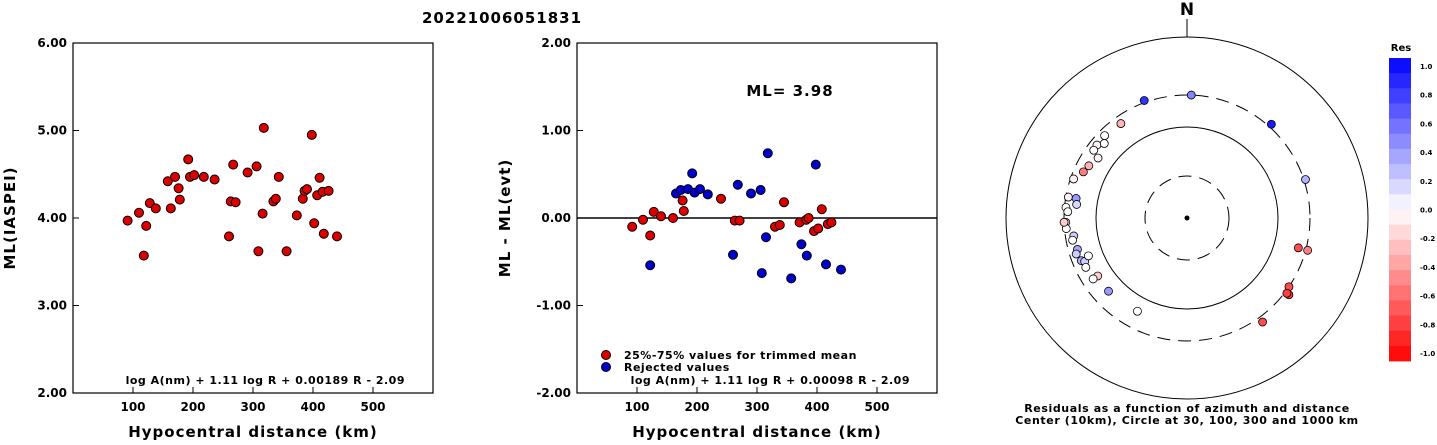 This screenshot has width=1437, height=445. I want to click on x-tick-label: 300, so click(756, 407).